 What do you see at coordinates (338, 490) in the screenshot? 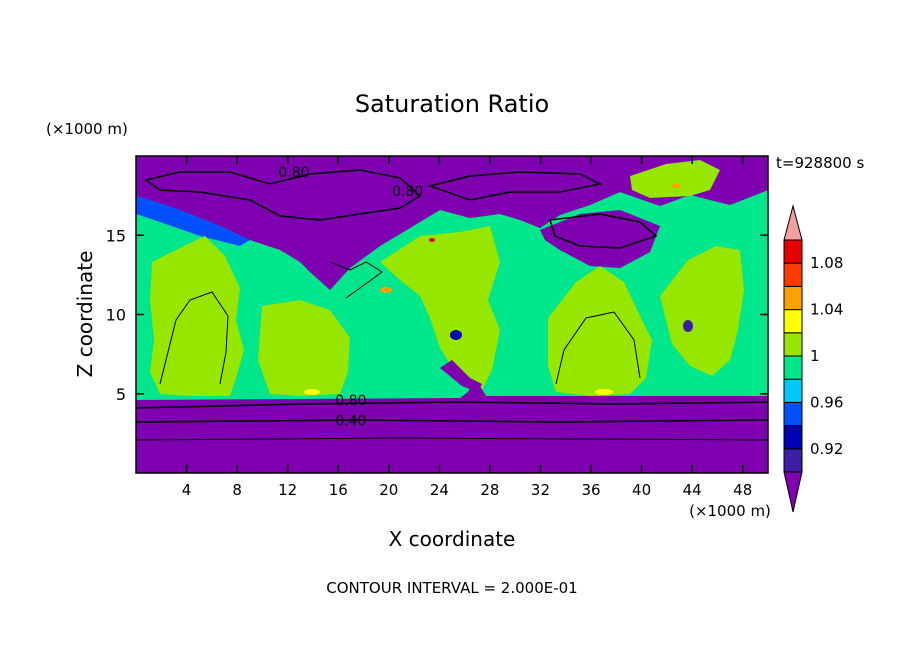
I see `x-tick-label: 16` at bounding box center [338, 490].